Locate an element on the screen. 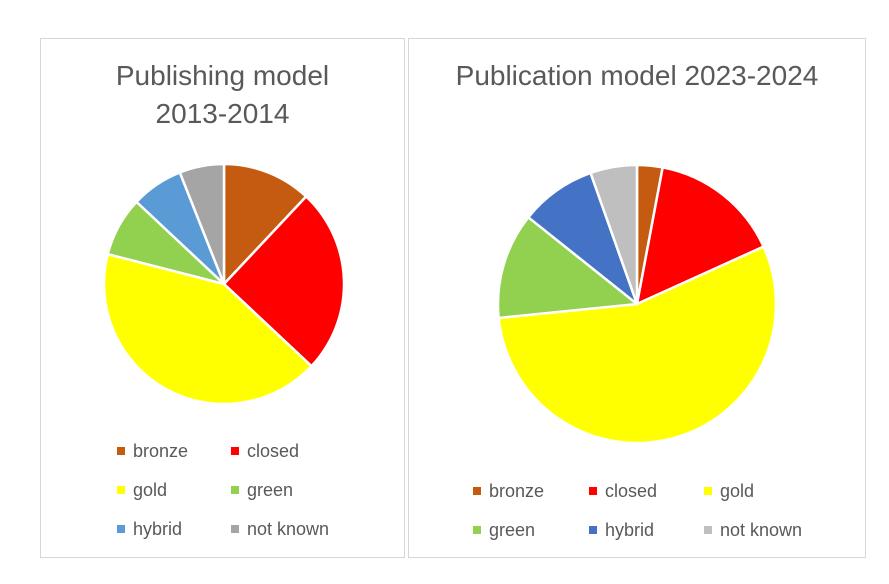  pie-slice-bronze is located at coordinates (265, 224).